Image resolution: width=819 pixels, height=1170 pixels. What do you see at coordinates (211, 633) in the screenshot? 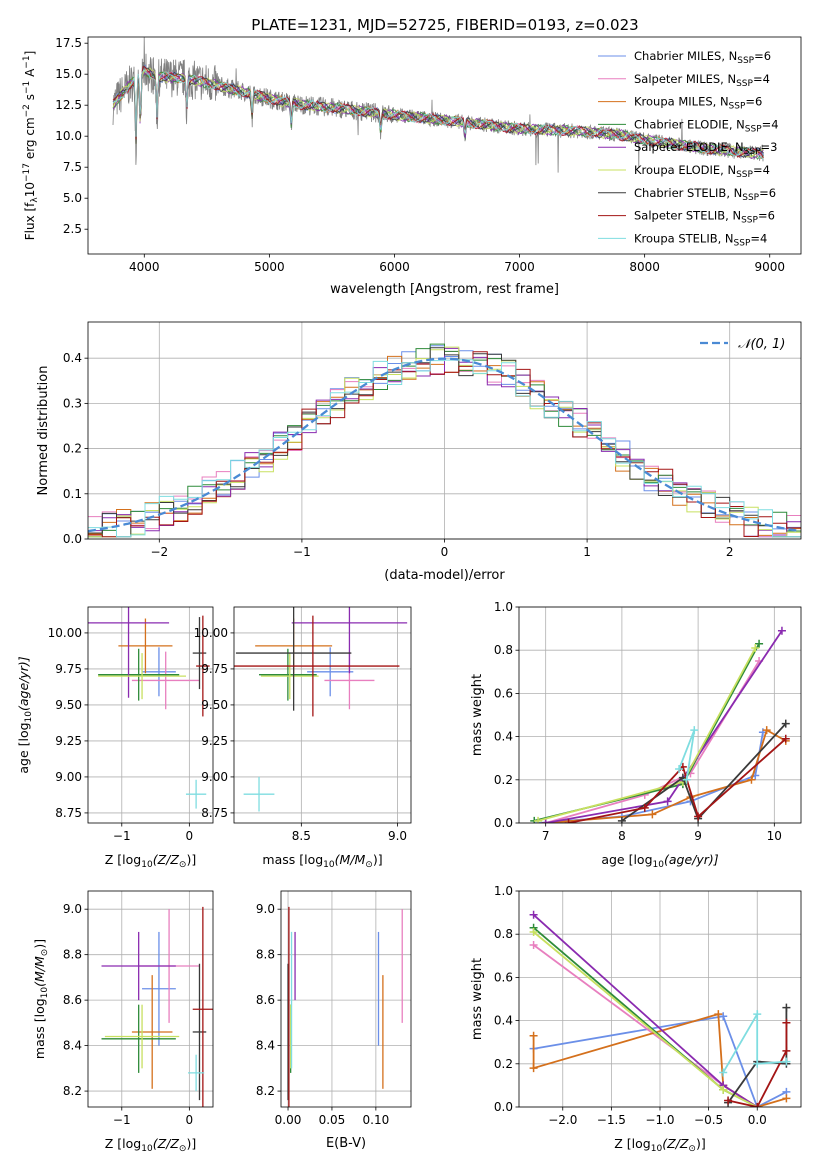
I see `y-tick-label: 10.00` at bounding box center [211, 633].